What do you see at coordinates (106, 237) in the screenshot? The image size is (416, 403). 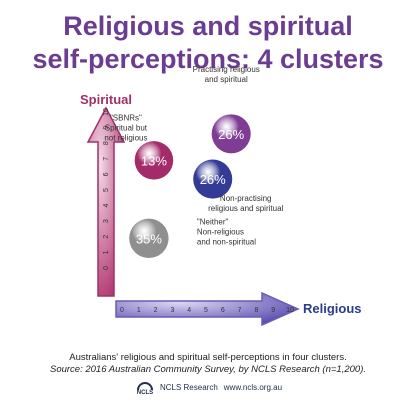 I see `y-tick-label: 2` at bounding box center [106, 237].